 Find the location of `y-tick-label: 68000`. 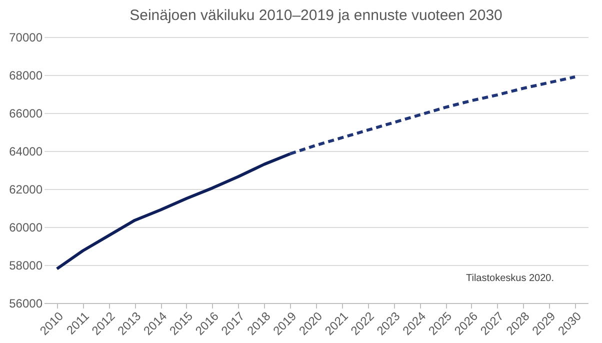

y-tick-label: 68000 is located at coordinates (26, 75).